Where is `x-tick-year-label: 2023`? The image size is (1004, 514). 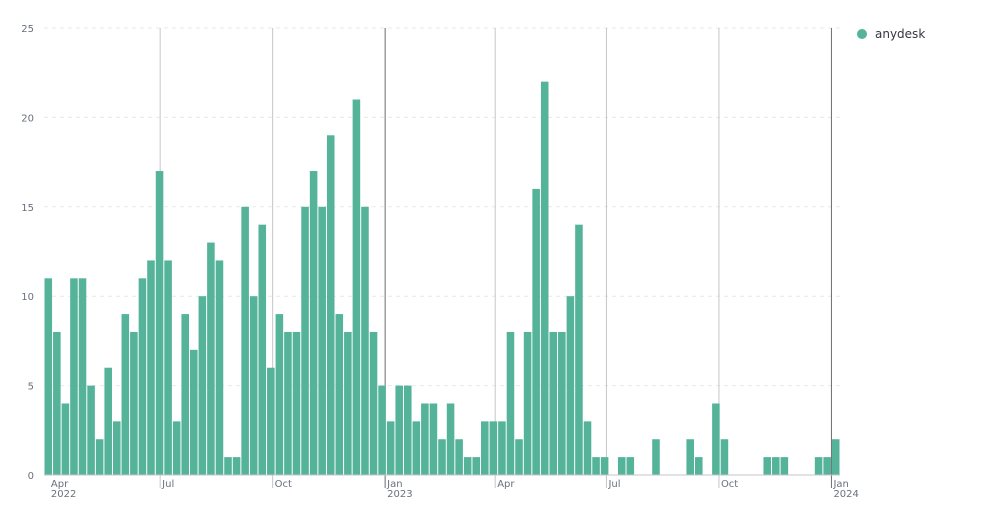 x-tick-year-label: 2023 is located at coordinates (399, 494).